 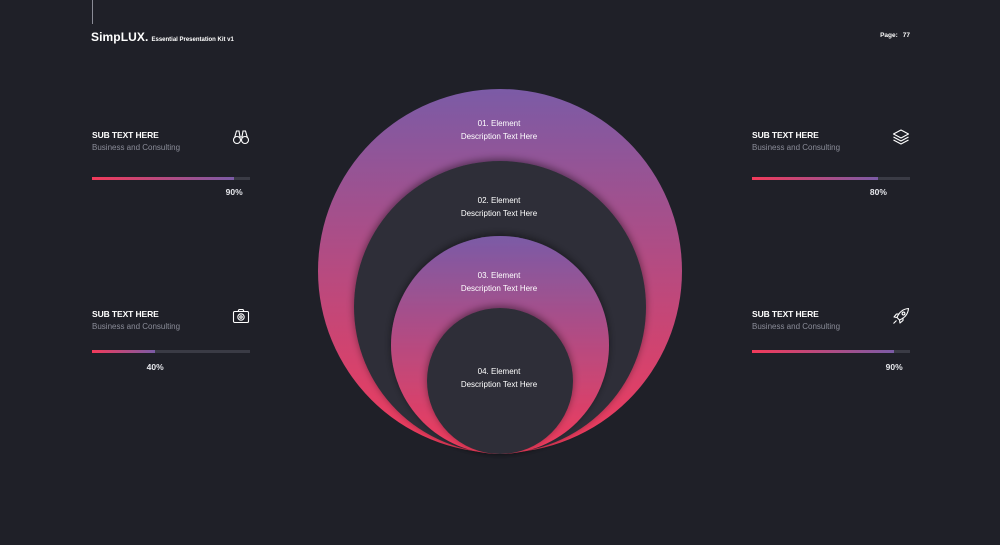 I want to click on brand-name: SimpLUX., so click(x=120, y=37).